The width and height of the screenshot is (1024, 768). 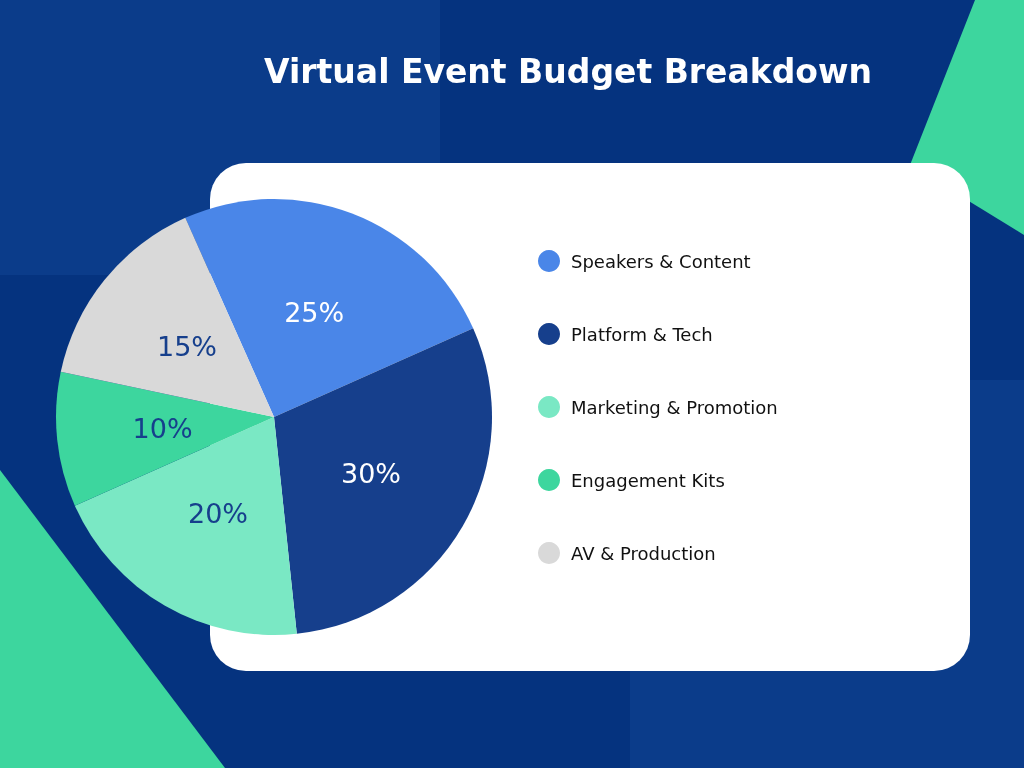 What do you see at coordinates (314, 312) in the screenshot?
I see `data-label: 25%` at bounding box center [314, 312].